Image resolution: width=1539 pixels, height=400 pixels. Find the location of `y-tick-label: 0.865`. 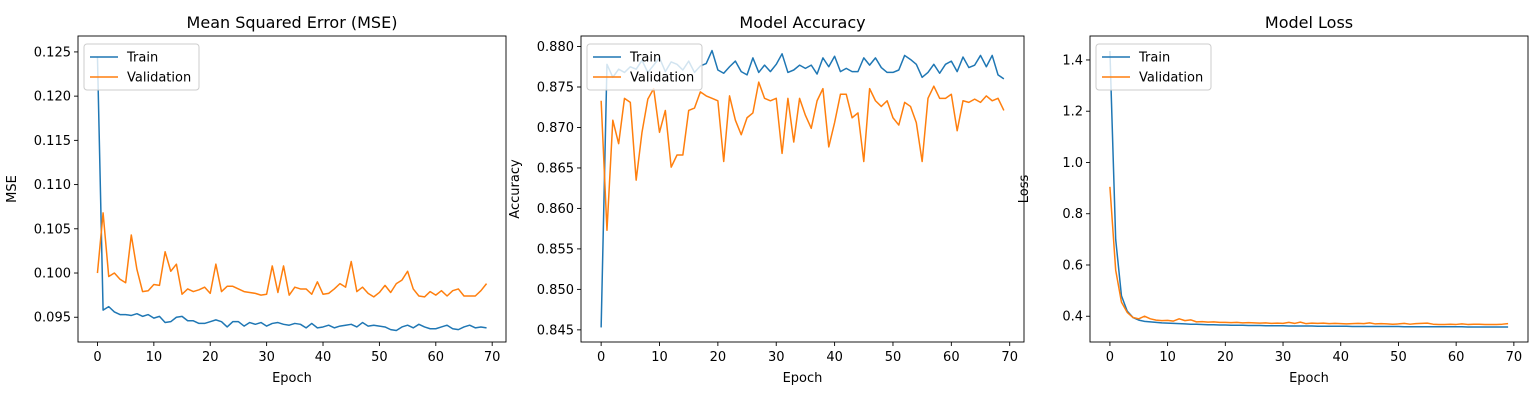

y-tick-label: 0.865 is located at coordinates (555, 168).